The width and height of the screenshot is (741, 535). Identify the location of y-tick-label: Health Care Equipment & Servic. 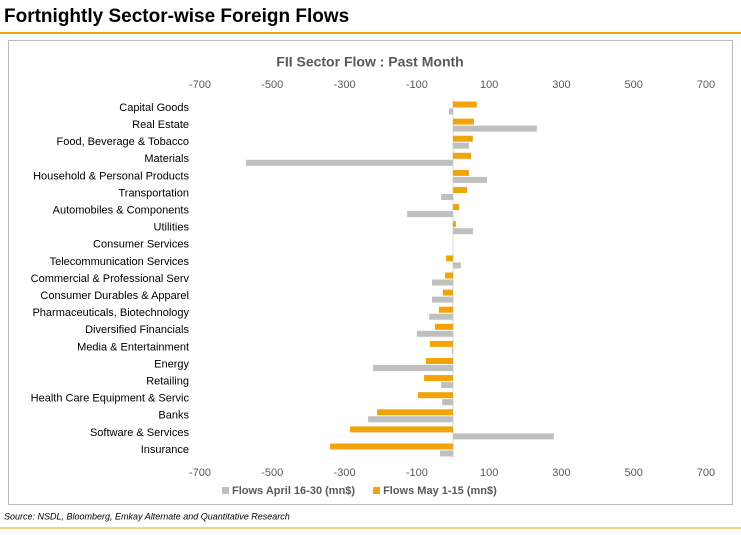
(110, 399).